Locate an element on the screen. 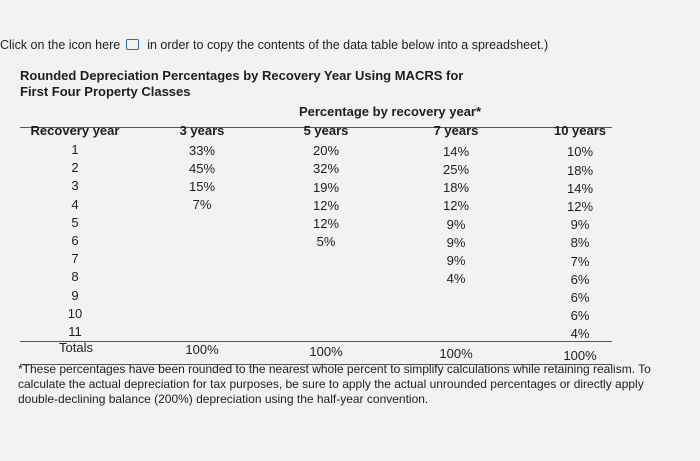 This screenshot has width=700, height=461. table-cell: 10 is located at coordinates (75, 313).